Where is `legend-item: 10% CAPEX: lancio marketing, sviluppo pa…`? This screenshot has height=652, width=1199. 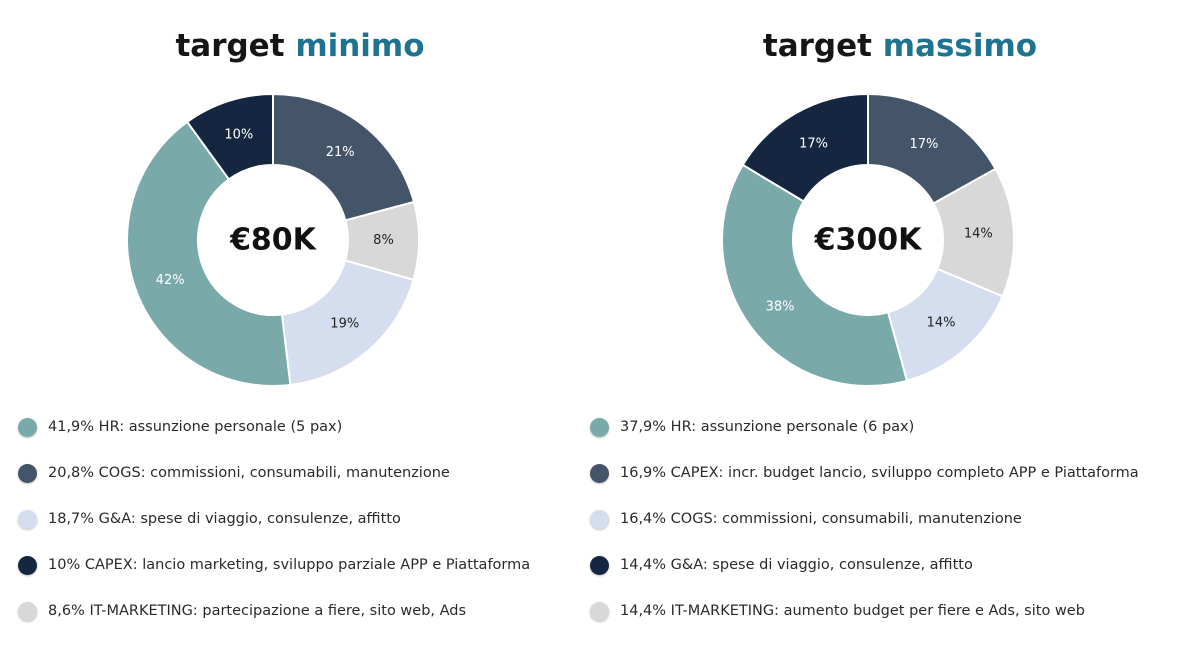 legend-item: 10% CAPEX: lancio marketing, sviluppo pa… is located at coordinates (274, 565).